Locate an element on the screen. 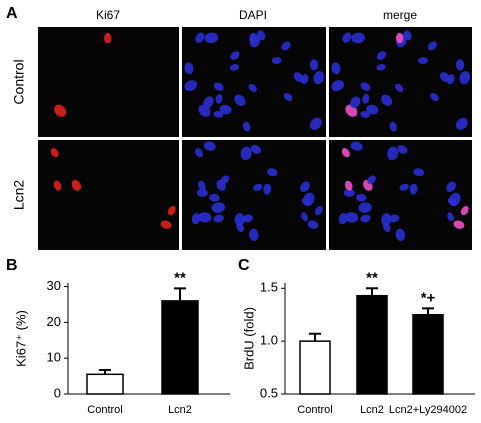  y-tick-label: 30 is located at coordinates (54, 285).